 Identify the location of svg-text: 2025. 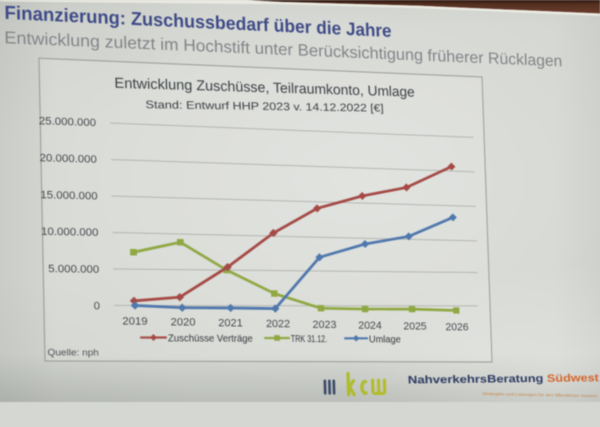
(415, 326).